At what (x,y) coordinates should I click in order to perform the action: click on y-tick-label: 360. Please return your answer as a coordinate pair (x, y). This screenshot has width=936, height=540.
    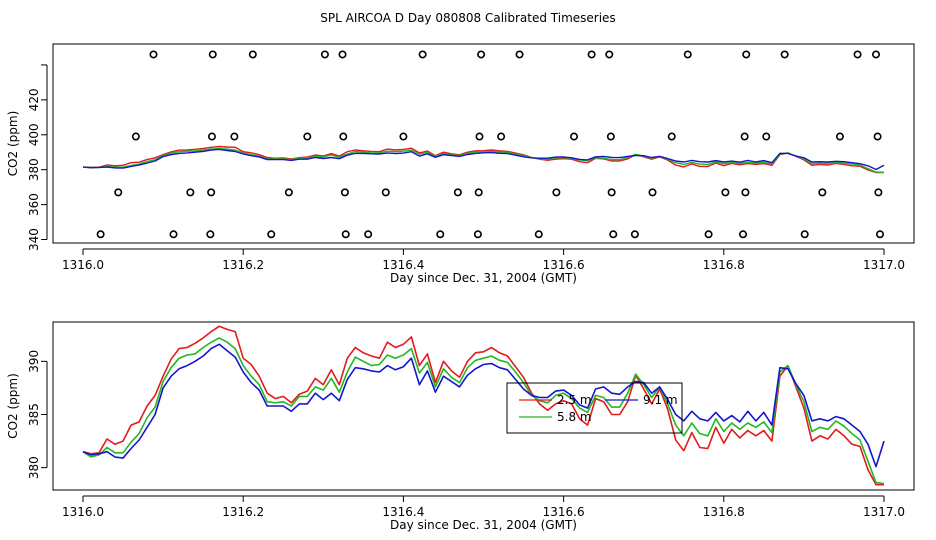
    Looking at the image, I should click on (34, 204).